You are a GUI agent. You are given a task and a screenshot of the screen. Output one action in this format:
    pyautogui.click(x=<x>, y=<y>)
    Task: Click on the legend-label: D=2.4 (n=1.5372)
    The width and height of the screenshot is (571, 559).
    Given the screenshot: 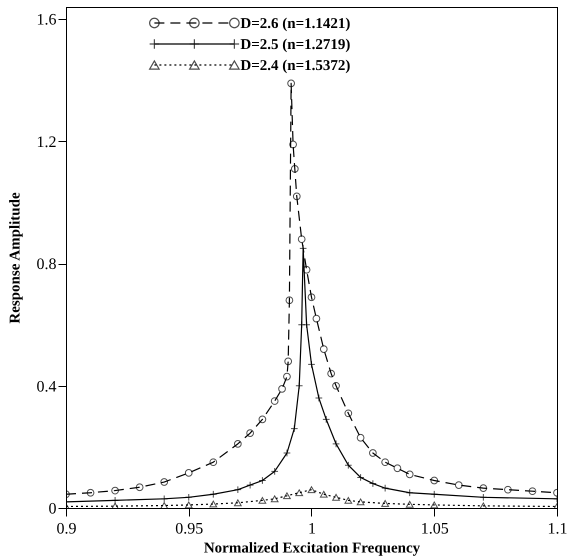 What is the action you would take?
    pyautogui.click(x=295, y=66)
    